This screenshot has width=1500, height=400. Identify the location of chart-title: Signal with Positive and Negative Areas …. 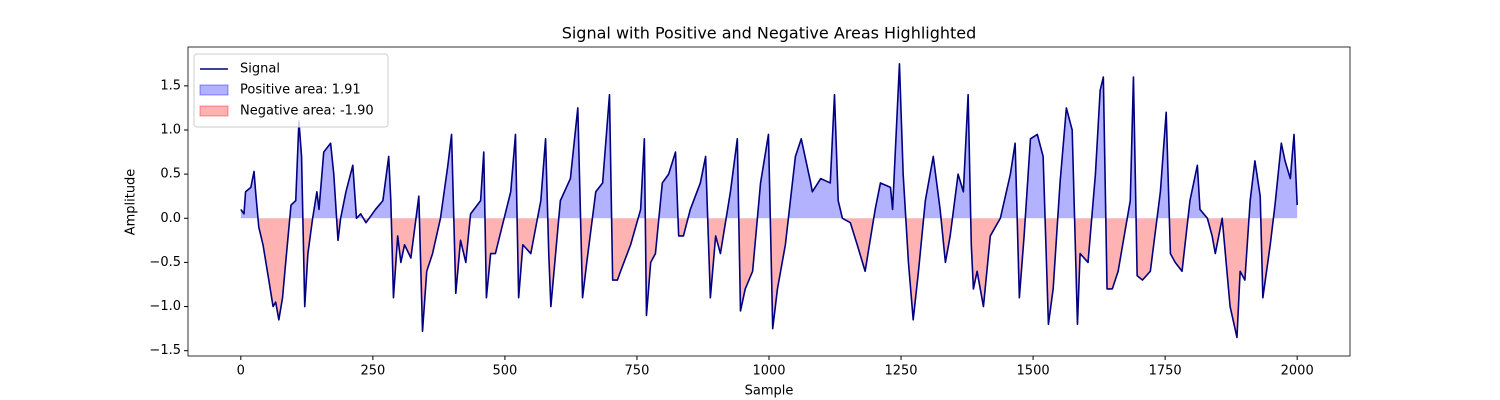
(769, 33).